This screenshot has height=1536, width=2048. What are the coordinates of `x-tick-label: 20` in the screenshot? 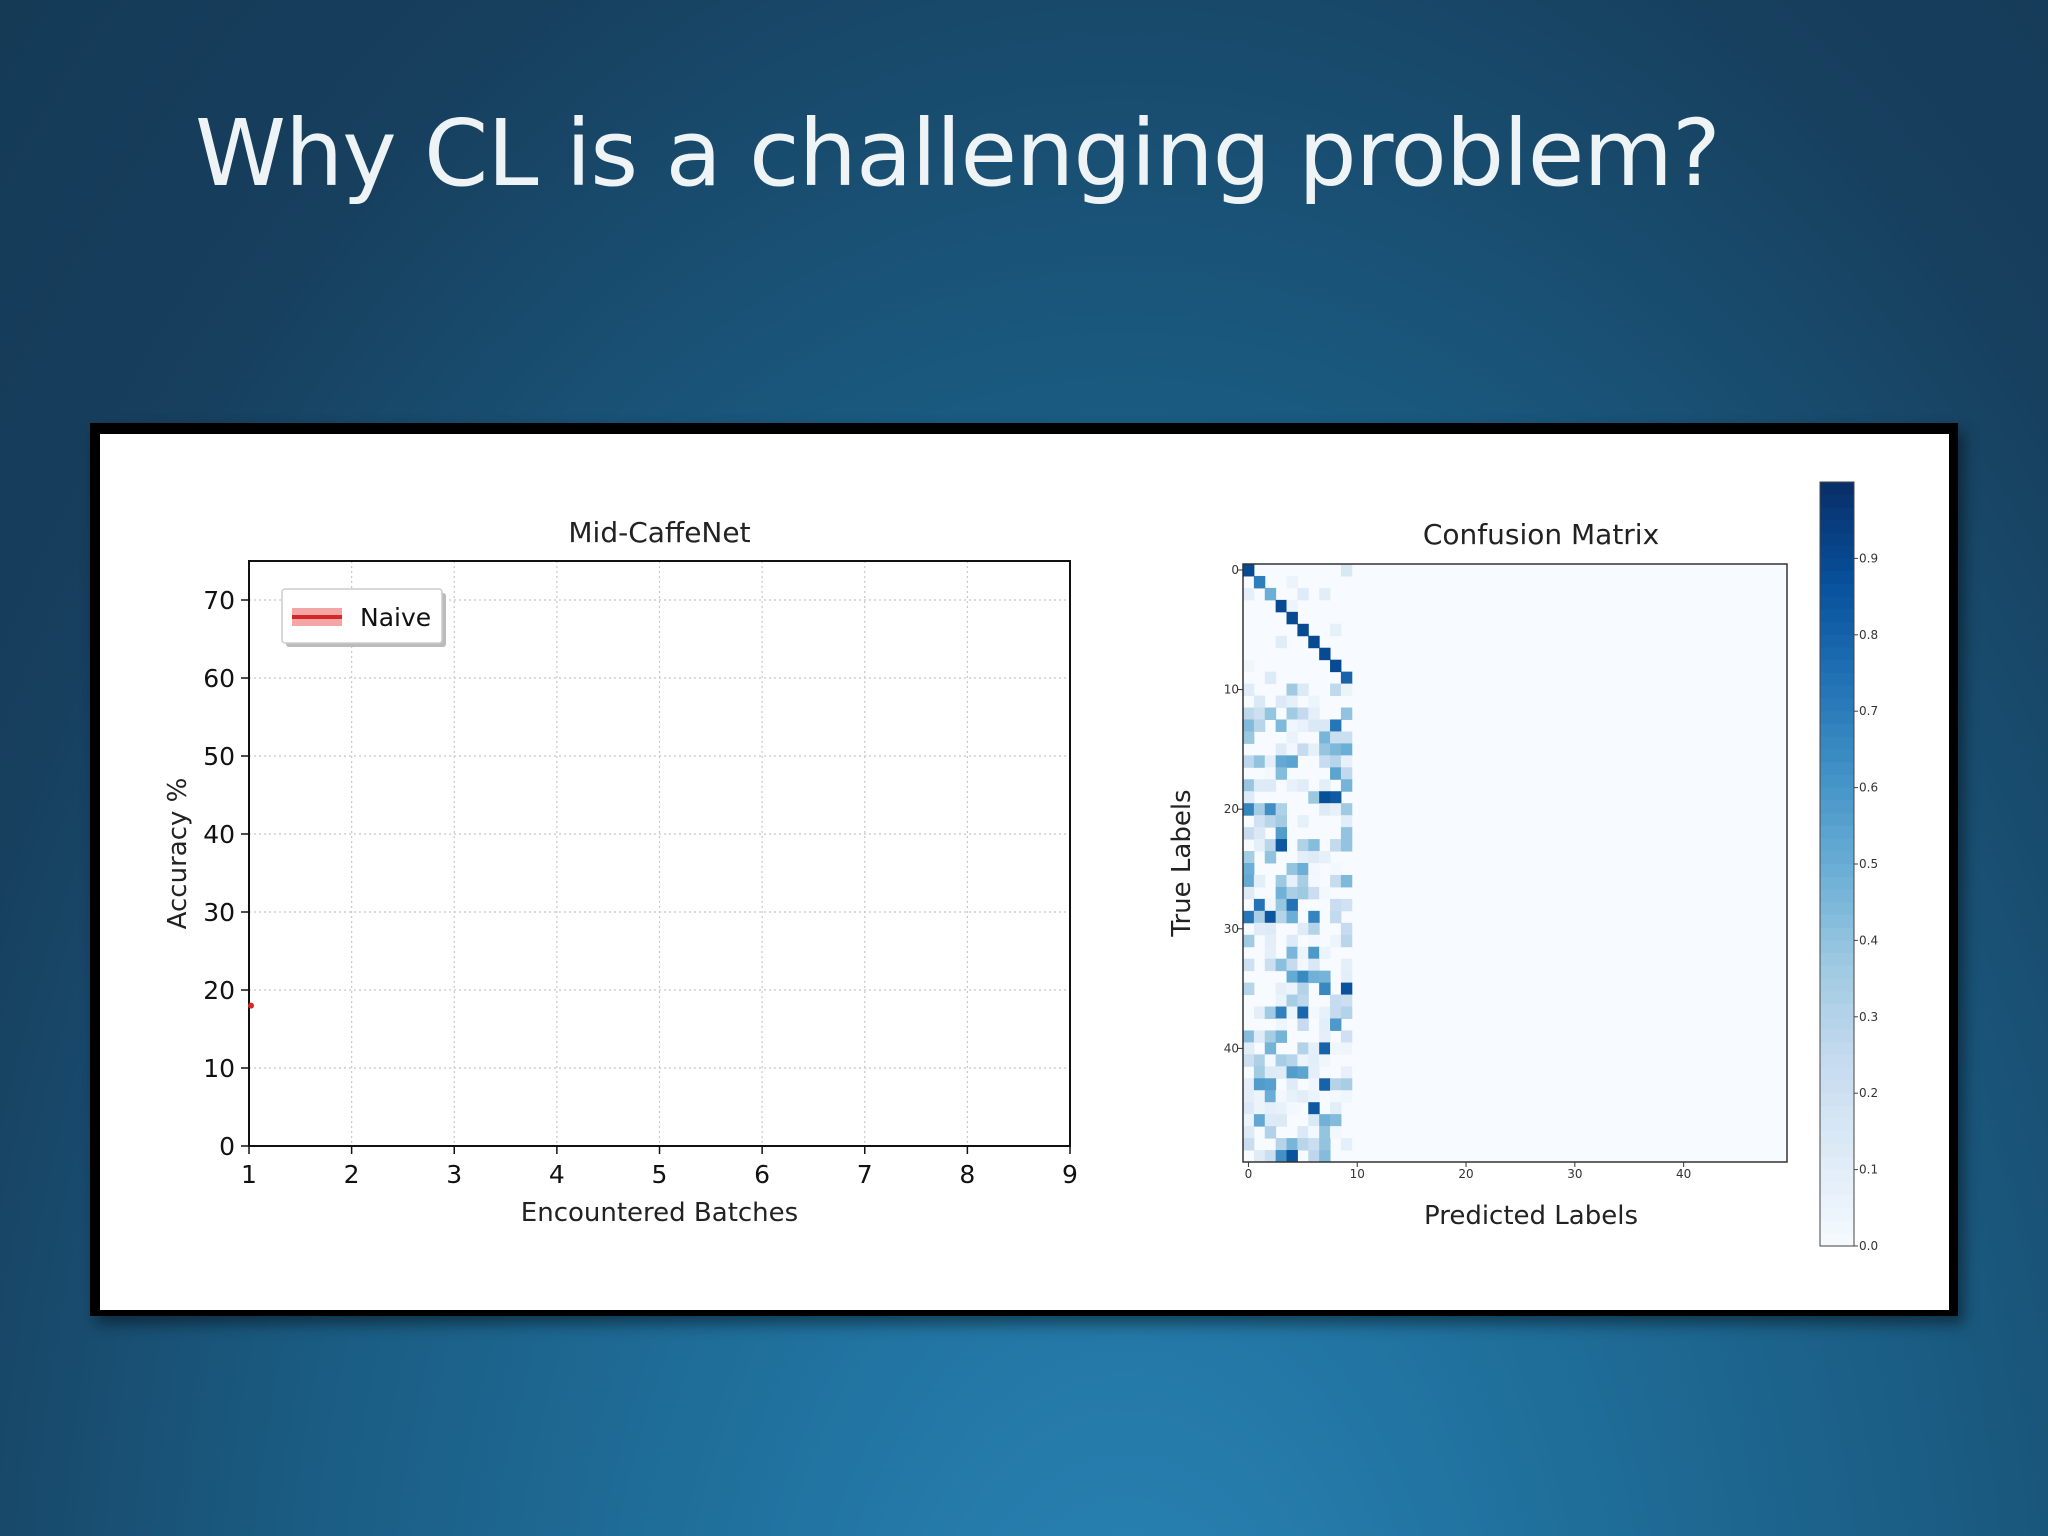 It's located at (1465, 1174).